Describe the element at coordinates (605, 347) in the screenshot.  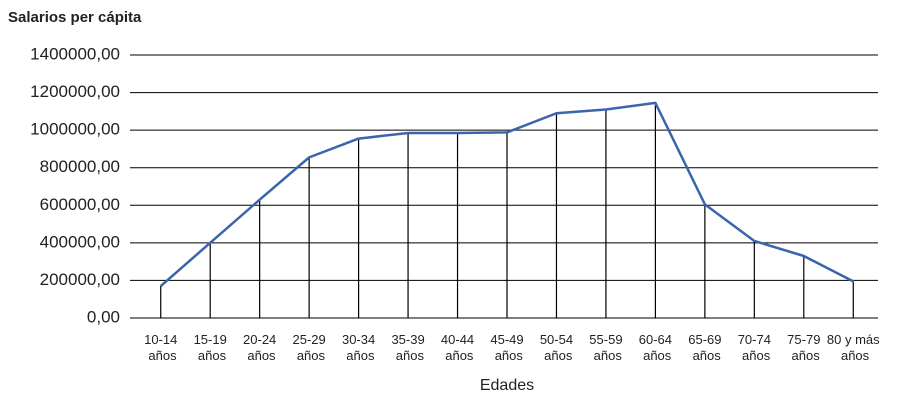
I see `x-tick-label: 55-59 años` at that location.